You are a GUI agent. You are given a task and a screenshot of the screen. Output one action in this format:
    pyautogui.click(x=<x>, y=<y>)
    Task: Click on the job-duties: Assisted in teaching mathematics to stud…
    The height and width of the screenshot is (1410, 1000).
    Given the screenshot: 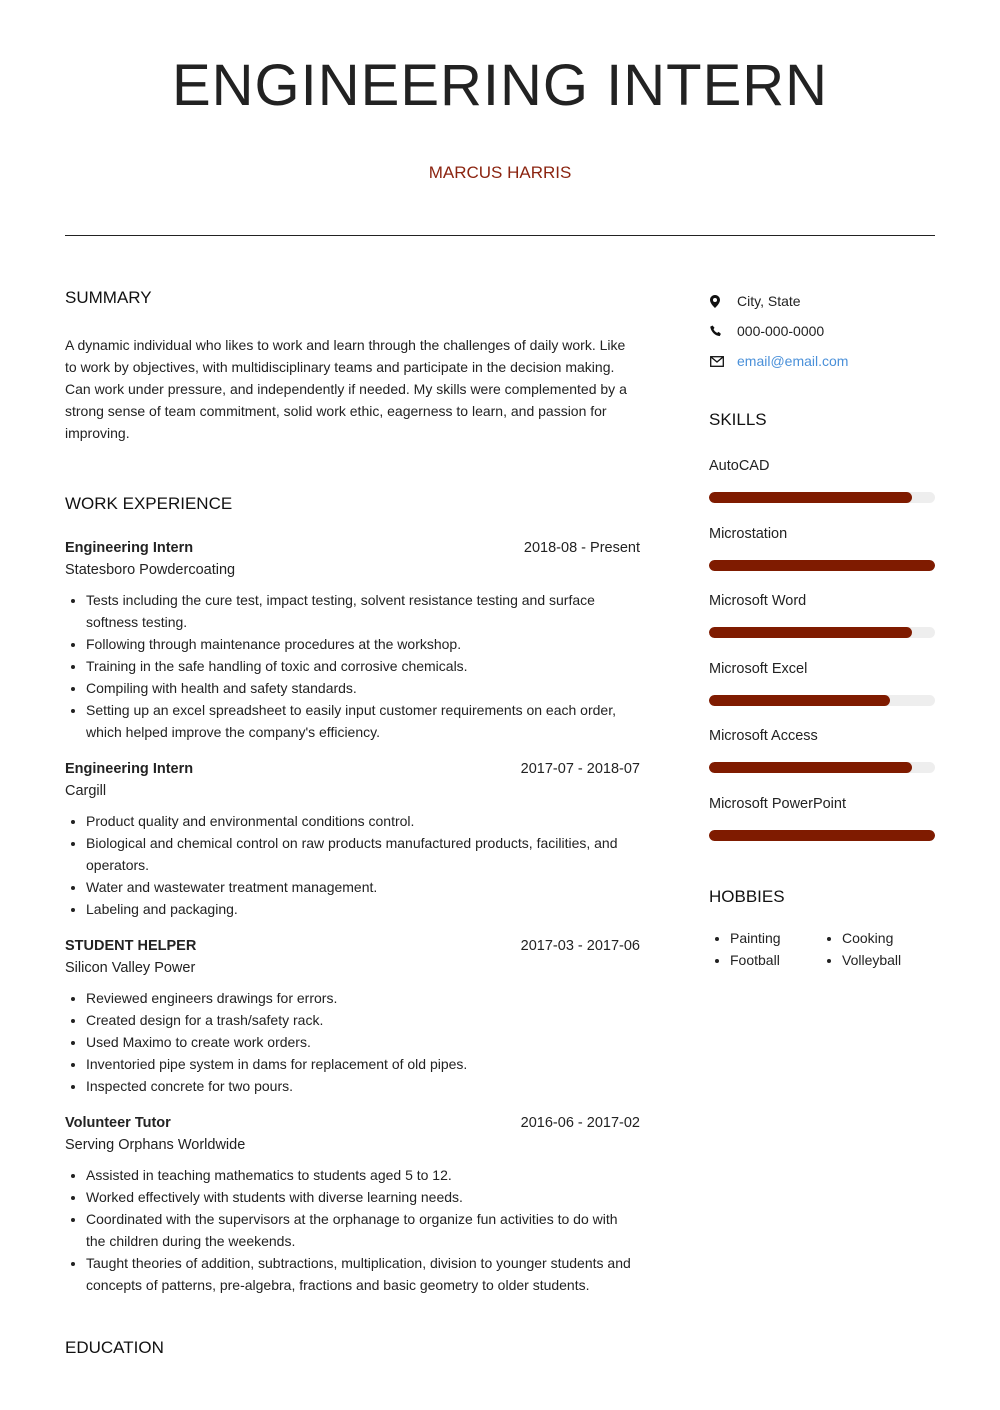 What is the action you would take?
    pyautogui.click(x=352, y=1230)
    